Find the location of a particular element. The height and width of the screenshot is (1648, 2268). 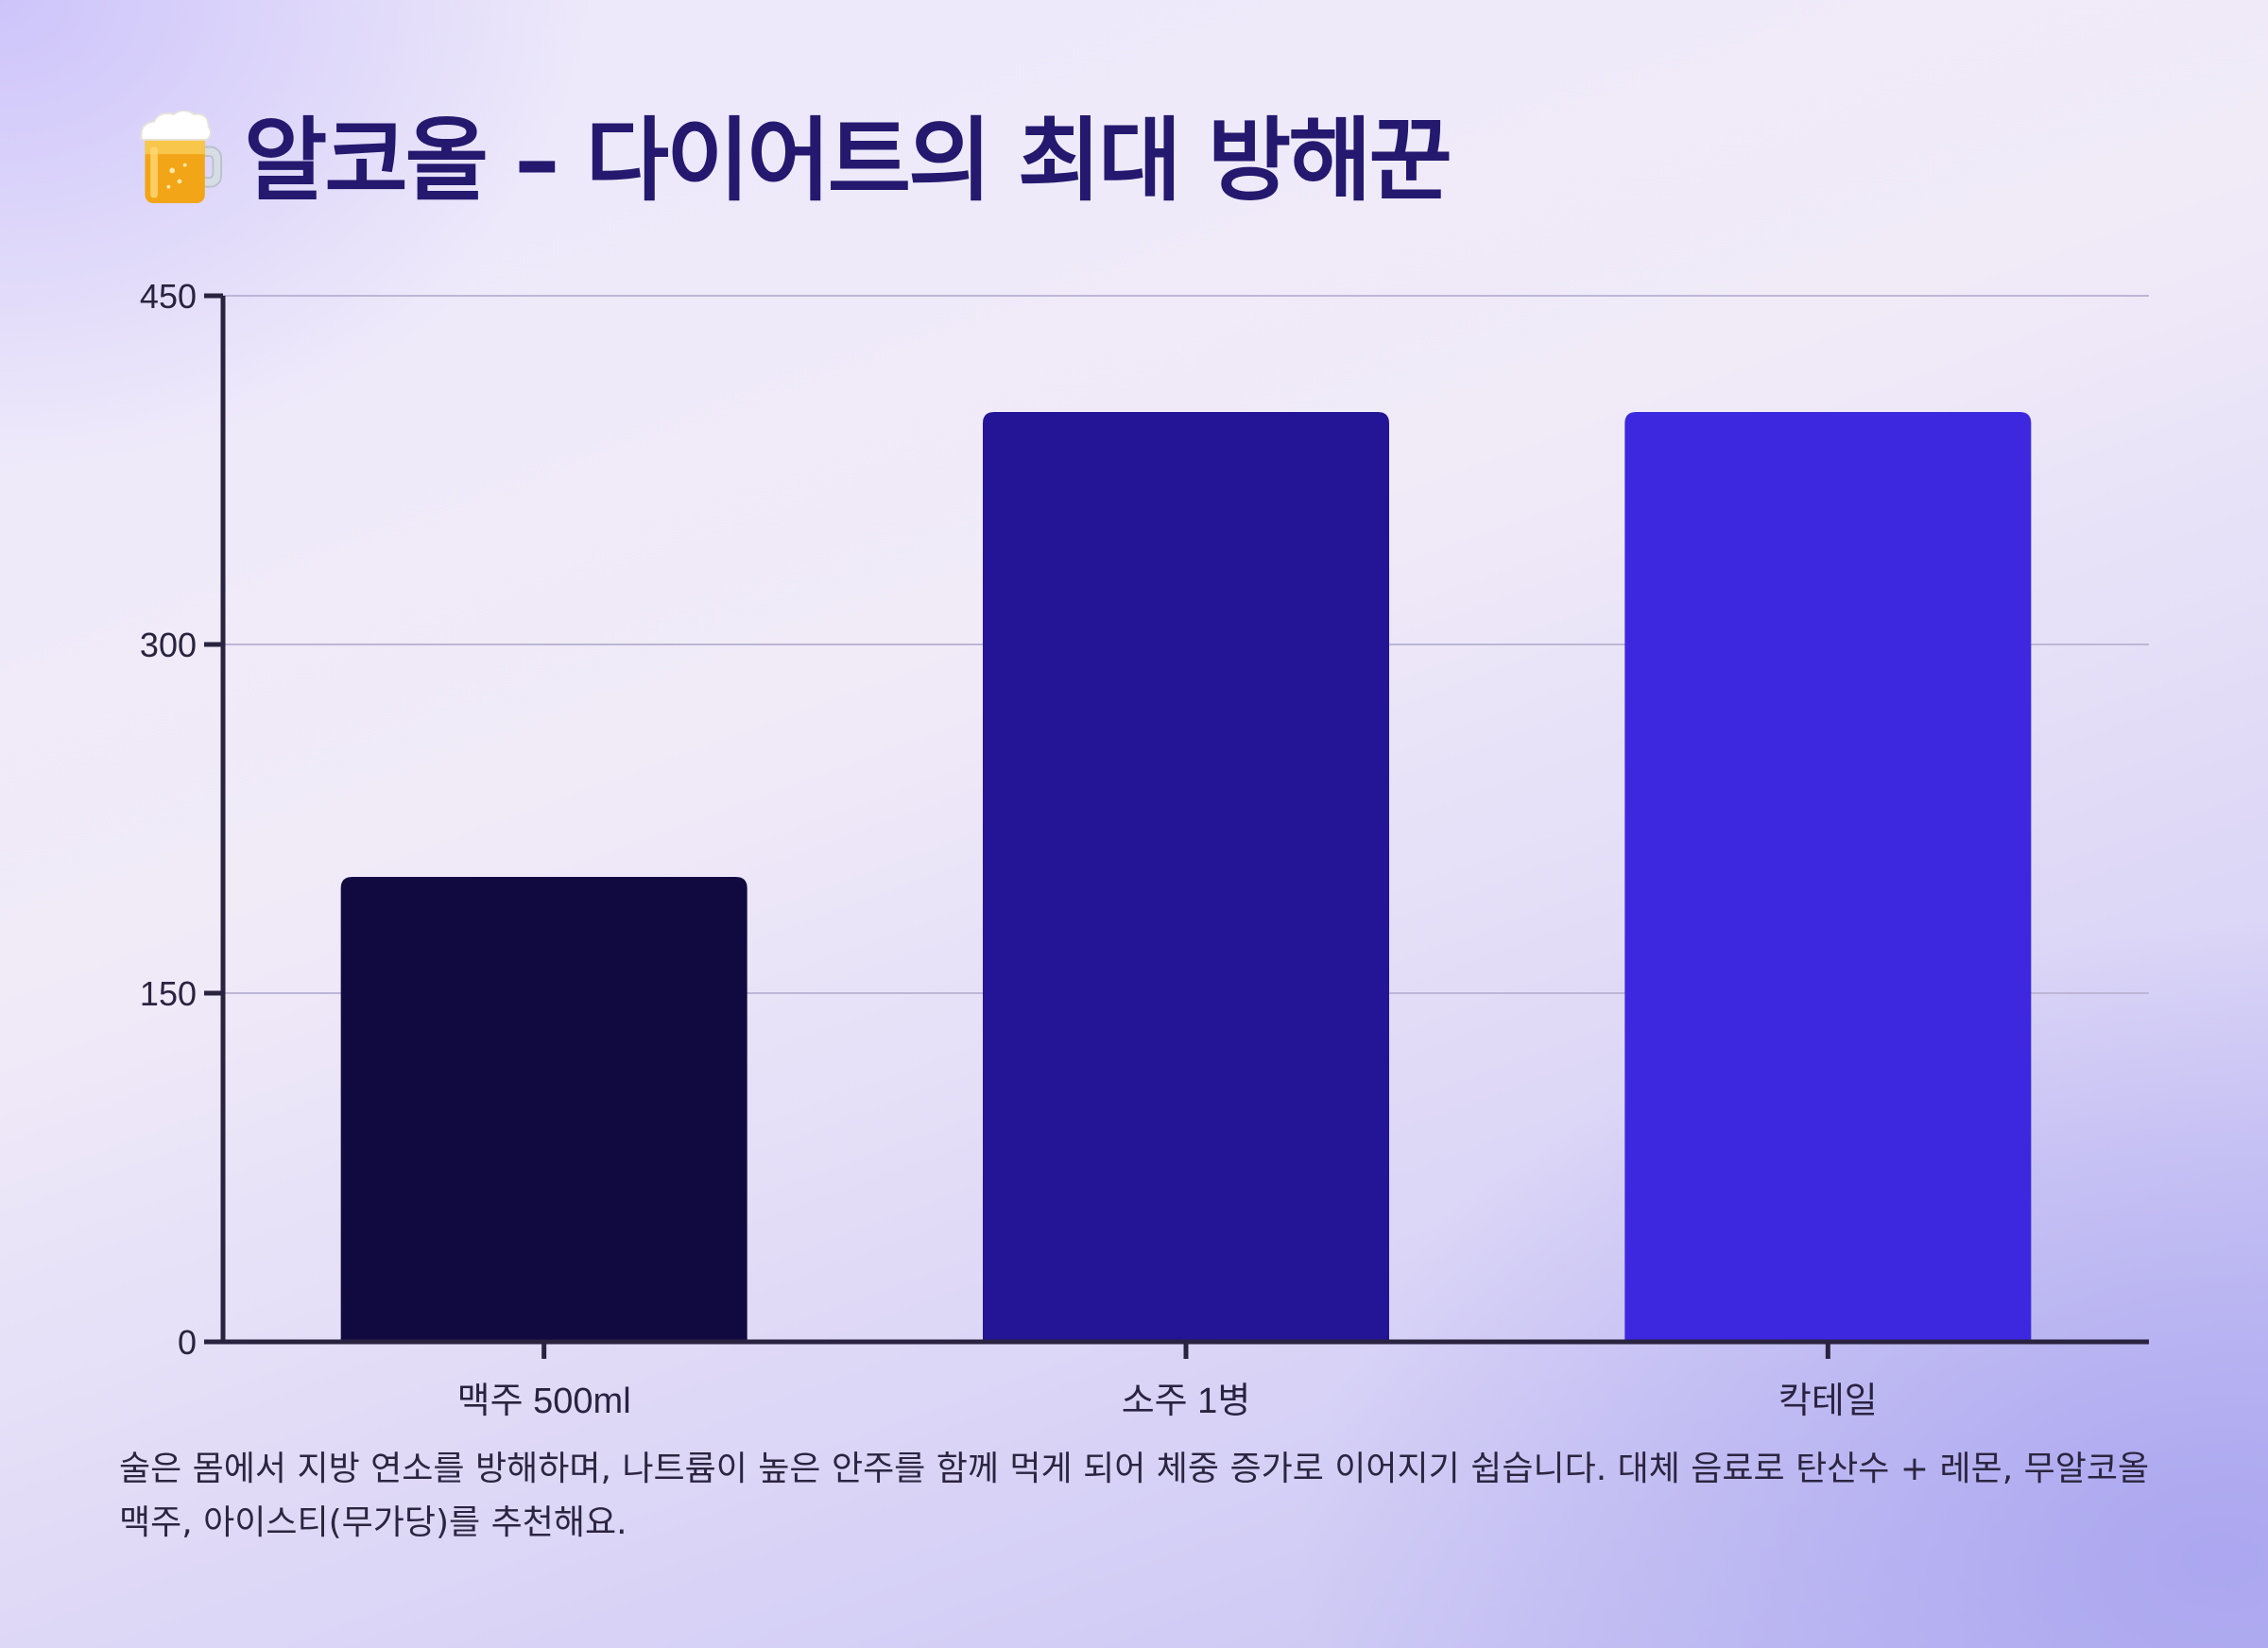

y-tick-label: 0 is located at coordinates (187, 1342).